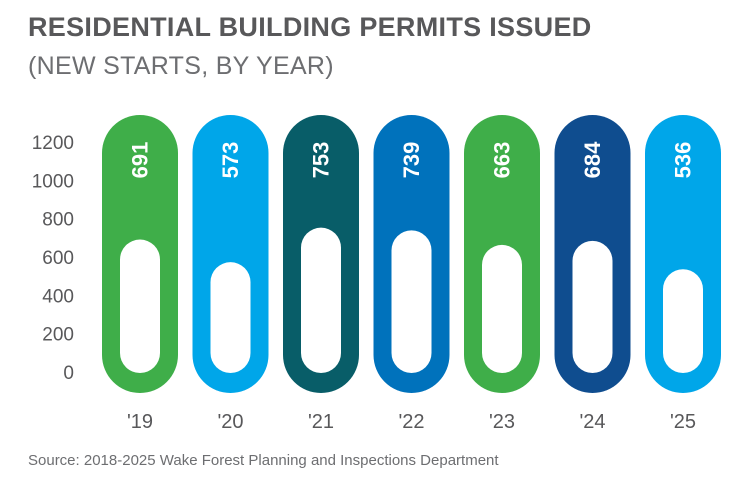 The height and width of the screenshot is (500, 750). I want to click on y-tick-label: 600, so click(58, 258).